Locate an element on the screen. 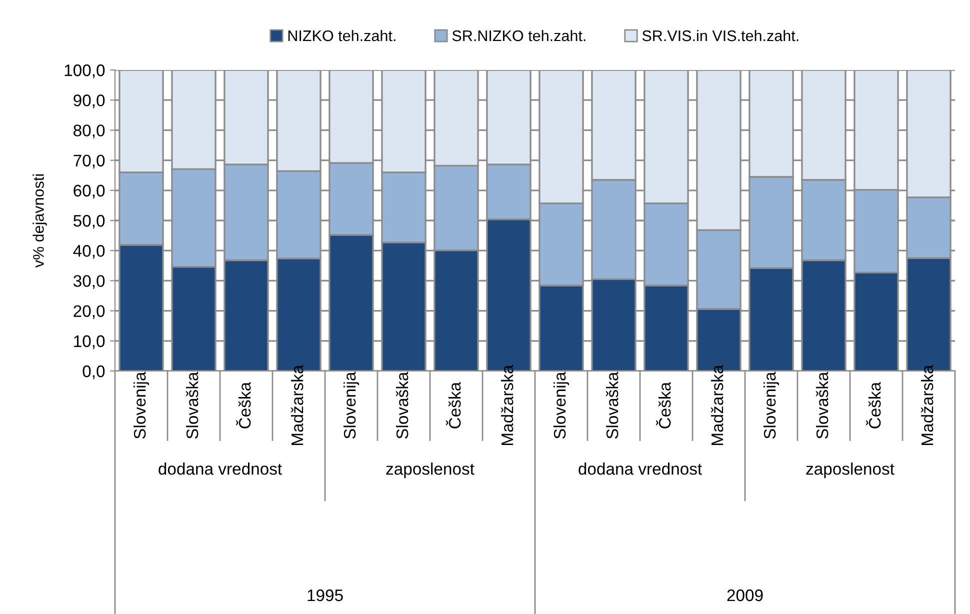 The width and height of the screenshot is (970, 614). y-tick-label: 50,0 is located at coordinates (89, 221).